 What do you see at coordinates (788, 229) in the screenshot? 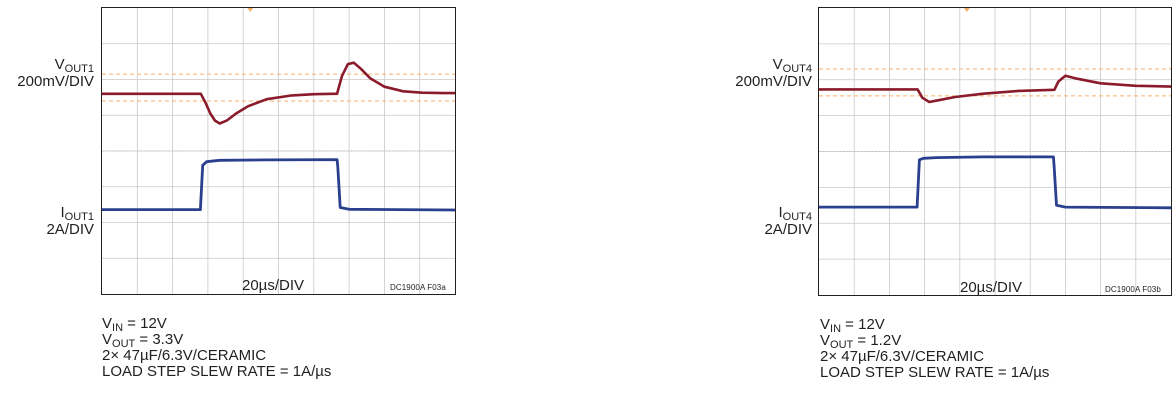
I see `iout4-scale: 2A/DIV` at bounding box center [788, 229].